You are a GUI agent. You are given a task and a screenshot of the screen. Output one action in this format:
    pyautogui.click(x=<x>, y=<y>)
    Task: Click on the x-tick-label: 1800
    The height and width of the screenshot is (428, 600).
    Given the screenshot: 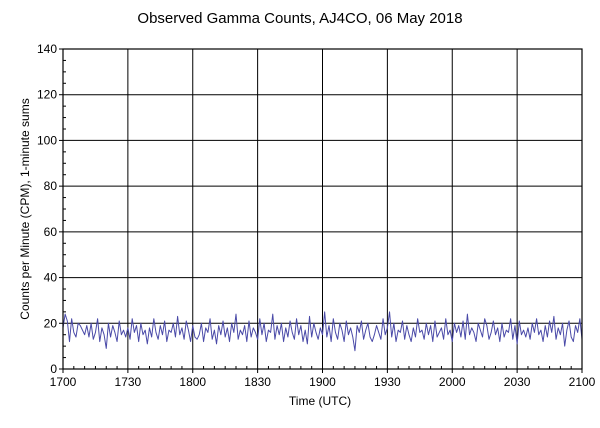 What is the action you would take?
    pyautogui.click(x=192, y=382)
    